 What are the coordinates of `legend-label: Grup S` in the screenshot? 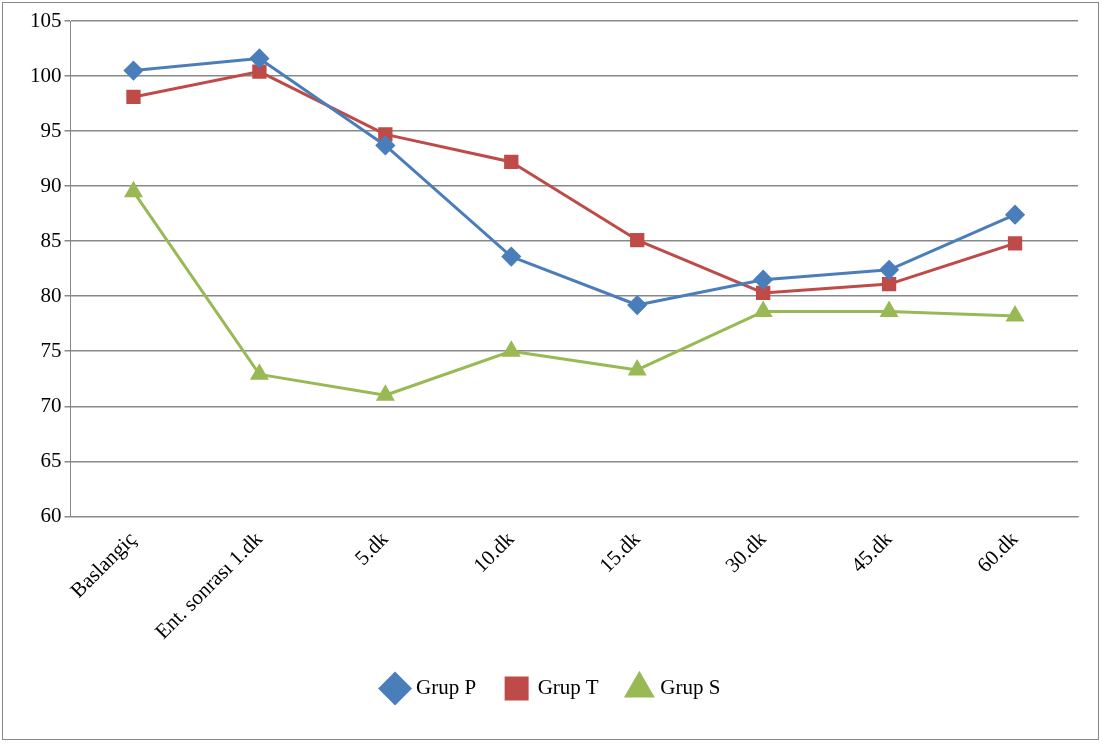 It's located at (690, 687).